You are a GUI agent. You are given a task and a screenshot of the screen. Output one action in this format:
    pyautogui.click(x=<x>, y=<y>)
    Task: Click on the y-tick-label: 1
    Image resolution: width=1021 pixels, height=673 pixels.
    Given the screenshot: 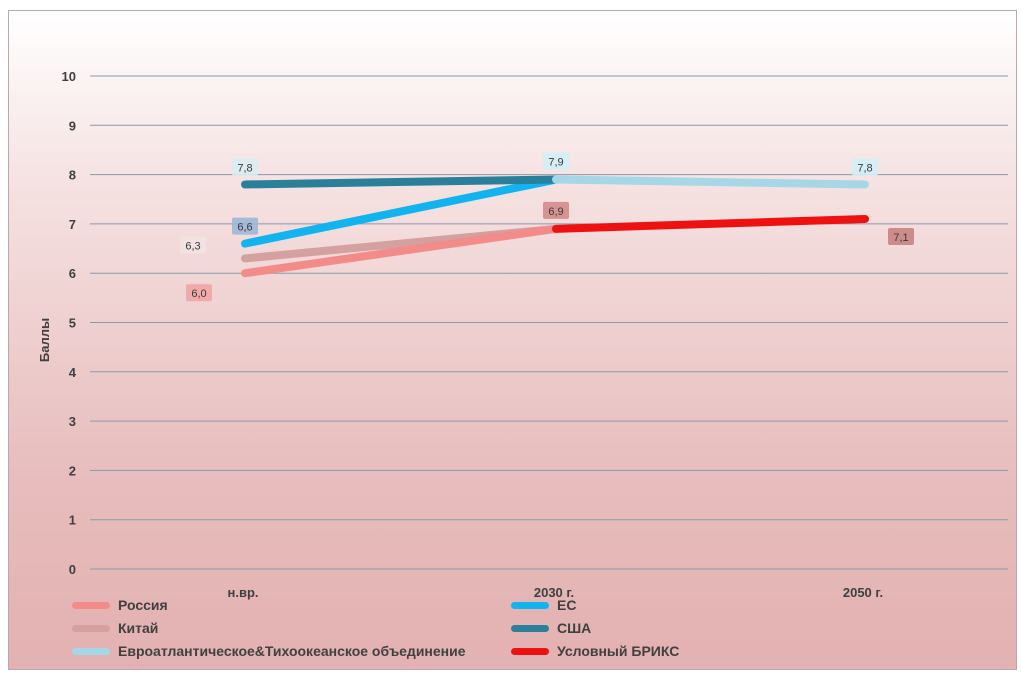 What is the action you would take?
    pyautogui.click(x=72, y=520)
    